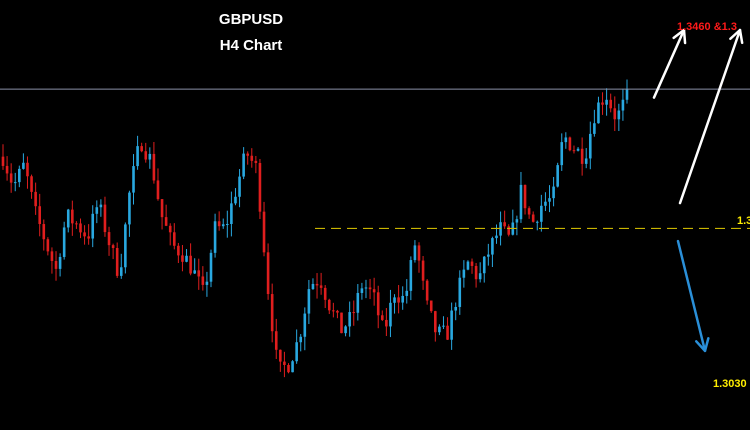  I want to click on up-arrow-2-head, so click(736, 36).